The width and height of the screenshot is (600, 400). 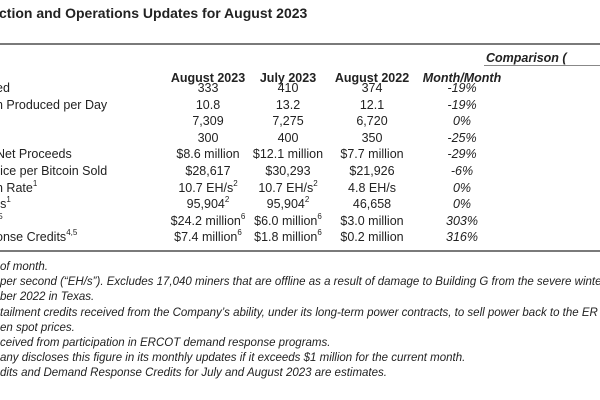 I want to click on cell-month-month: -29%, so click(x=461, y=154).